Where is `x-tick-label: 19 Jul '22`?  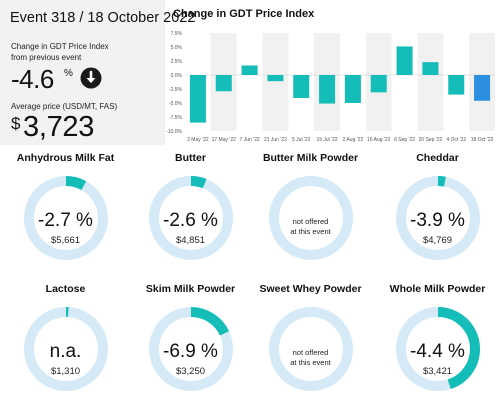 x-tick-label: 19 Jul '22 is located at coordinates (326, 140).